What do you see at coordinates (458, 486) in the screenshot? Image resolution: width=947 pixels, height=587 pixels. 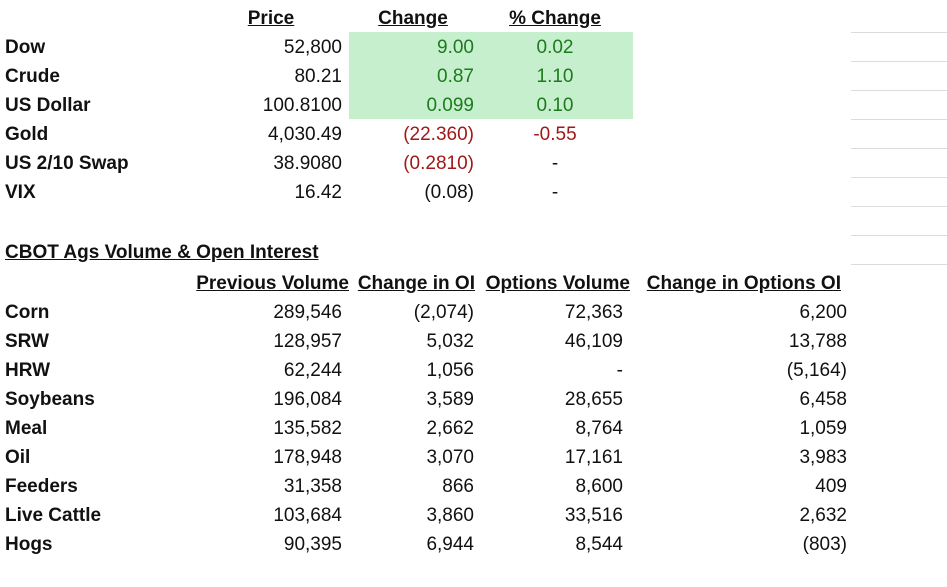 I see `cbot-row-change-in-oi: 866` at bounding box center [458, 486].